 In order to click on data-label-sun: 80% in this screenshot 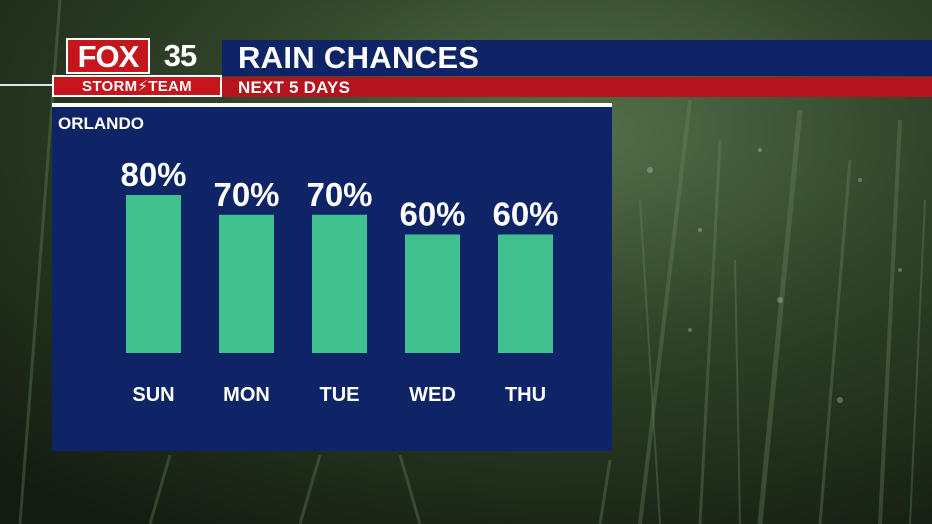, I will do `click(153, 174)`.